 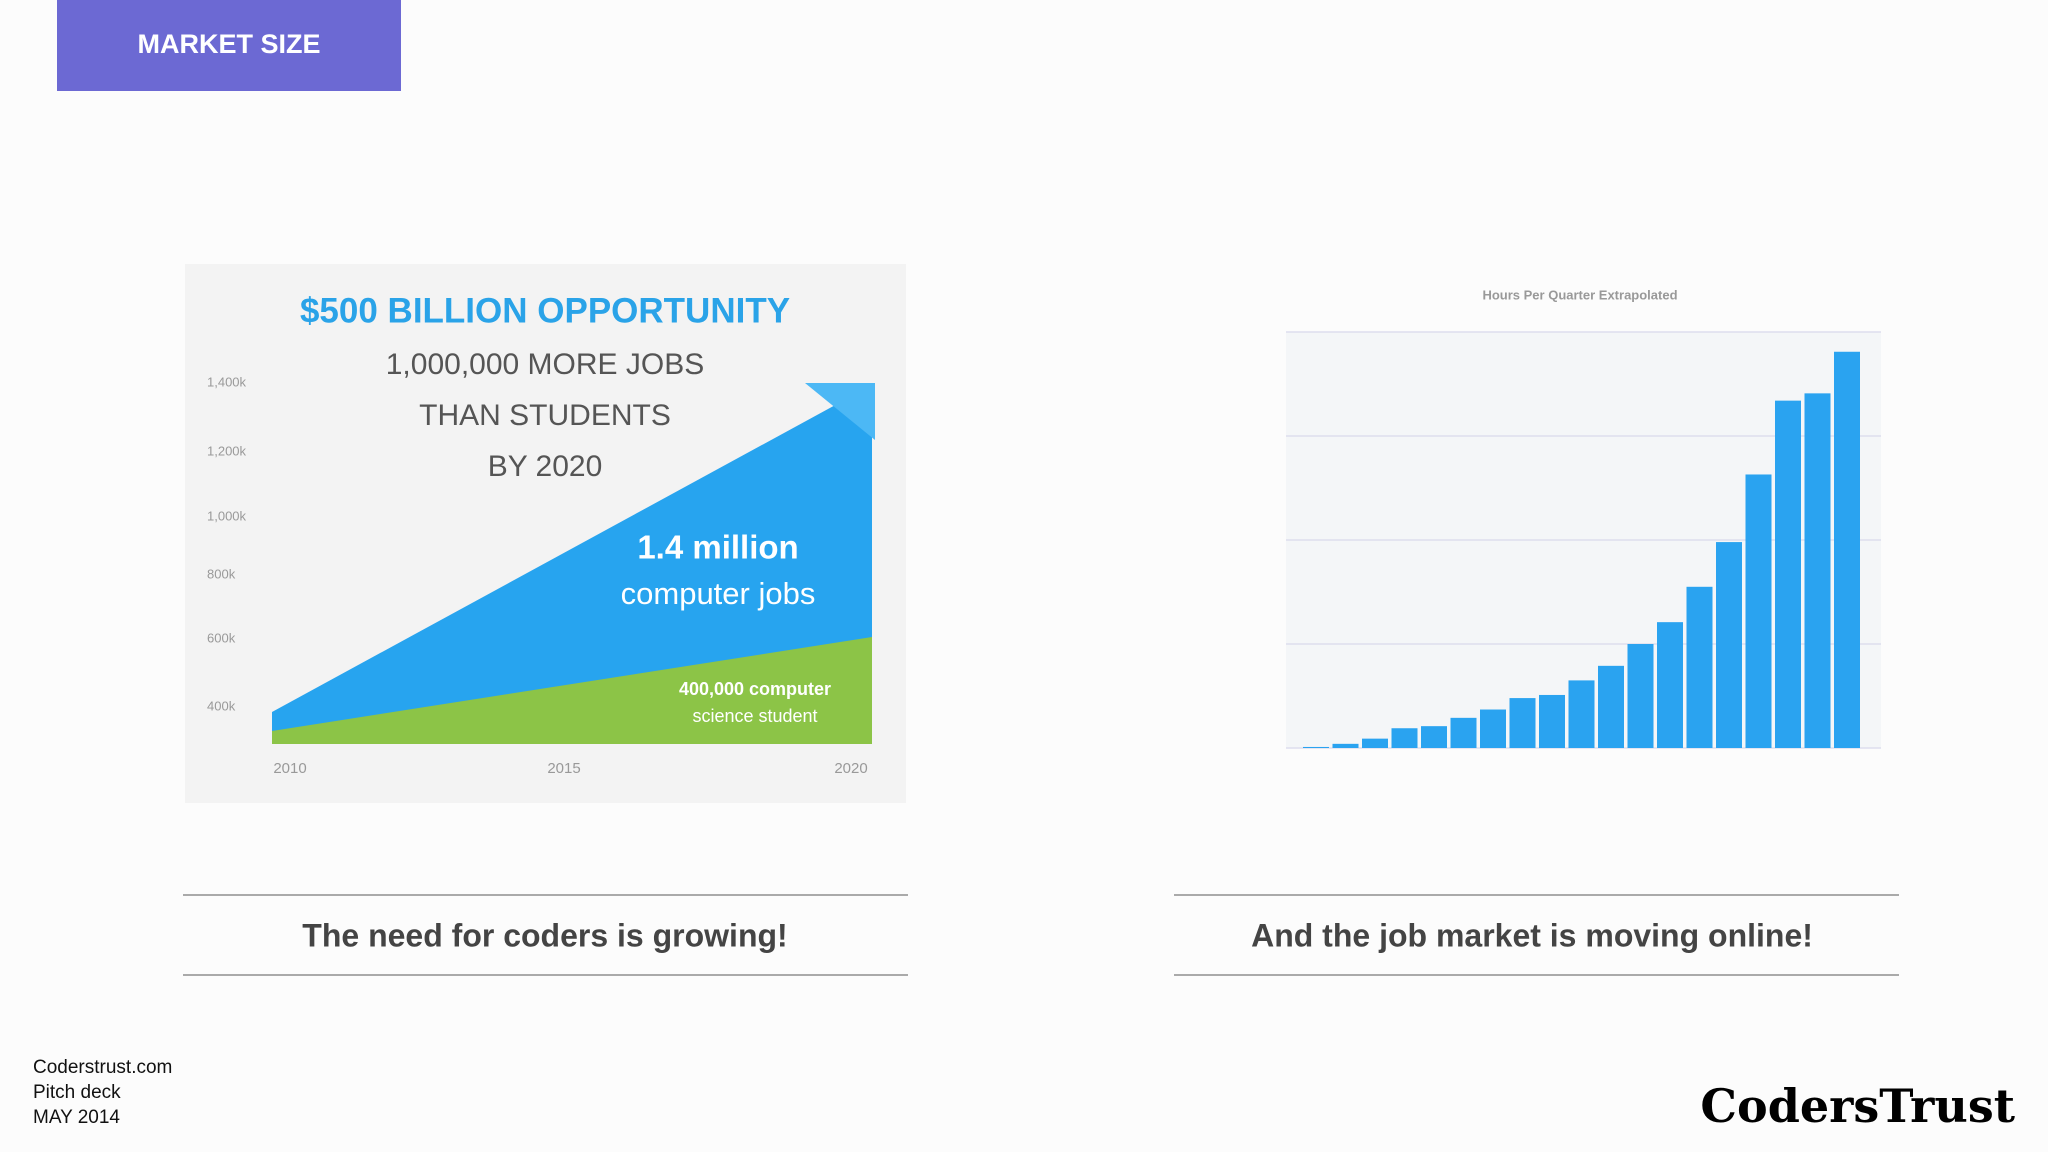 I want to click on header-box, so click(x=229, y=45).